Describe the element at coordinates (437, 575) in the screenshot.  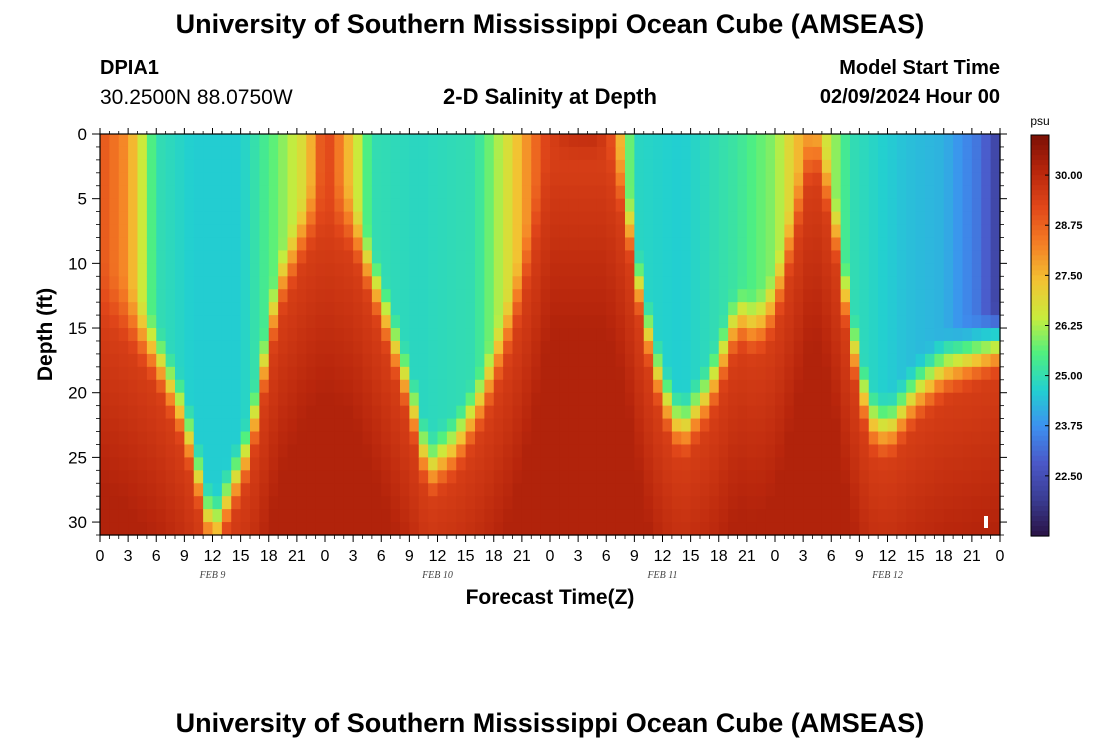
I see `day-label: FEB 10` at that location.